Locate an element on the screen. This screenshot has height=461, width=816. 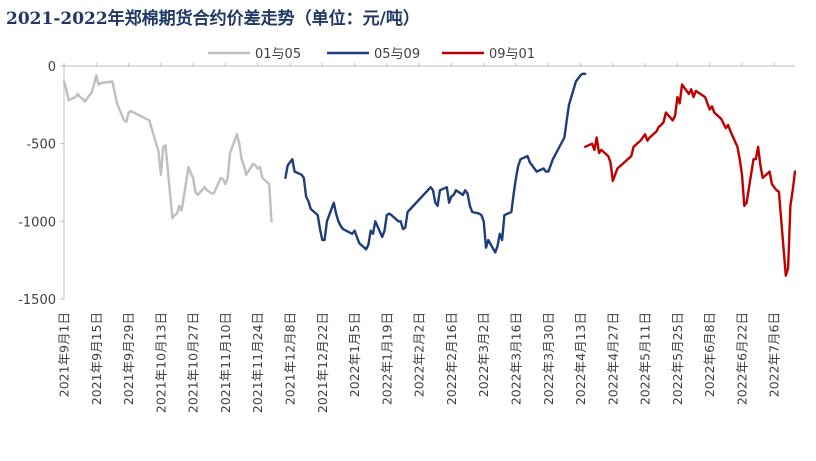
x-tick-label: 2022年4月27日 is located at coordinates (612, 358).